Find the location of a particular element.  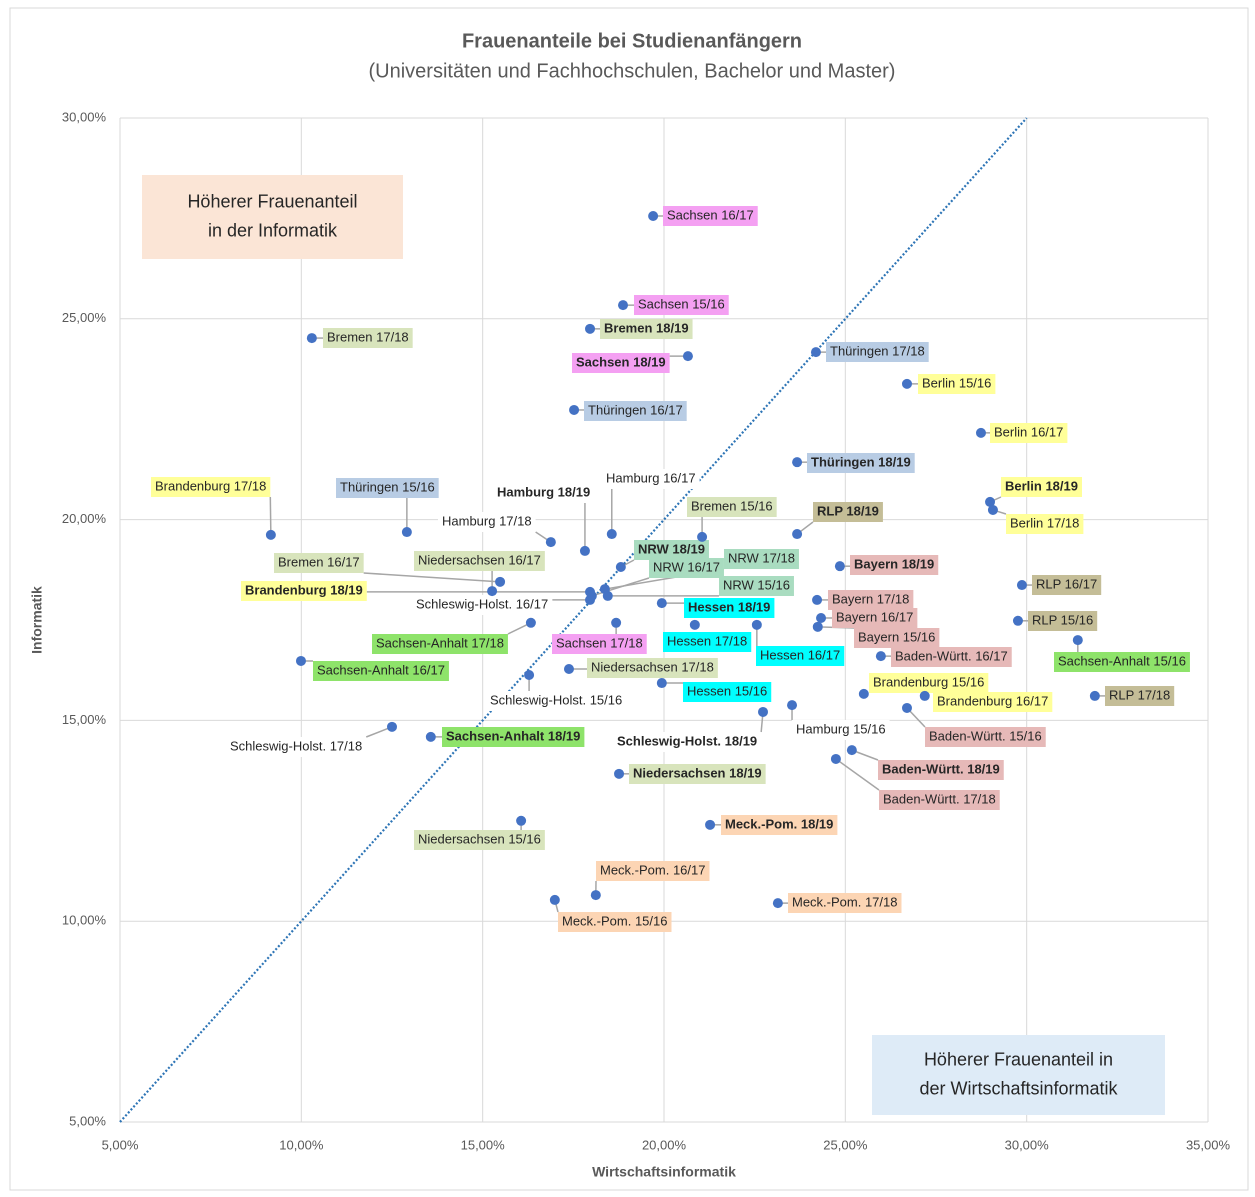

point-label: Hamburg 17/18 is located at coordinates (487, 522).